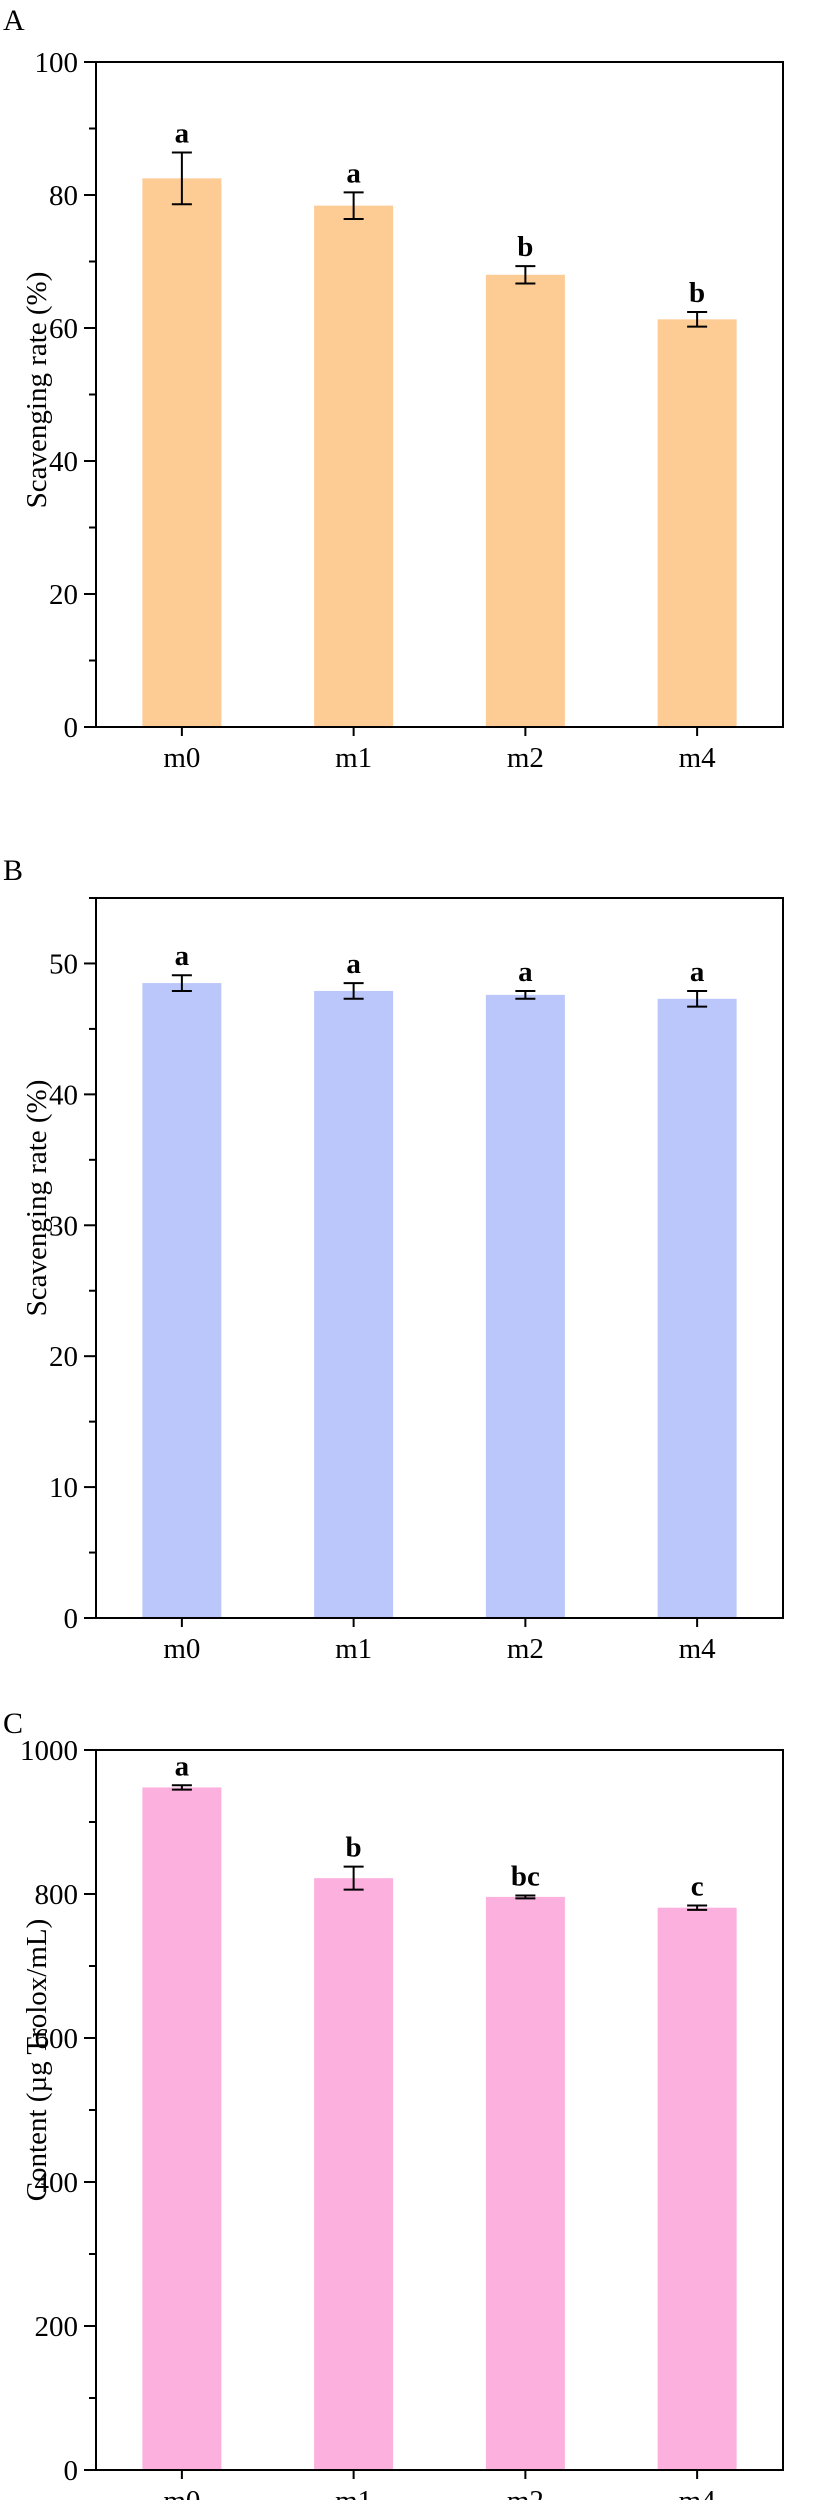 The height and width of the screenshot is (2500, 829). What do you see at coordinates (13, 1723) in the screenshot?
I see `panel-label: C` at bounding box center [13, 1723].